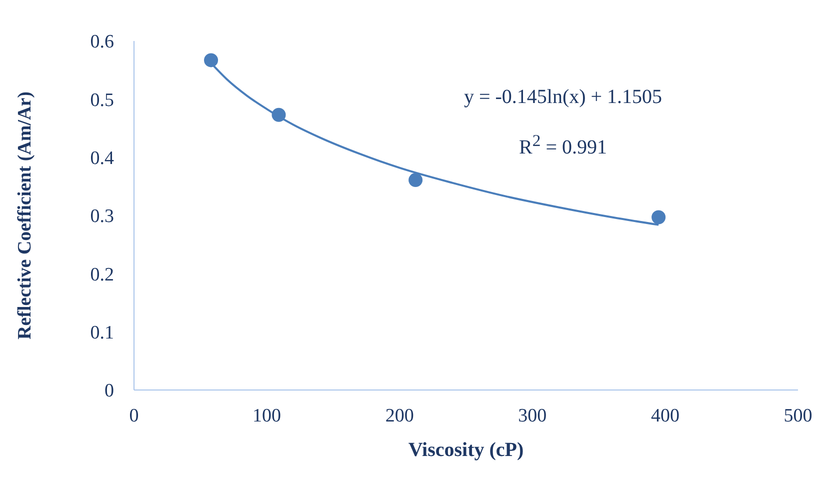  Describe the element at coordinates (563, 97) in the screenshot. I see `annotation: y = -0.145ln(x) + 1.1505` at that location.